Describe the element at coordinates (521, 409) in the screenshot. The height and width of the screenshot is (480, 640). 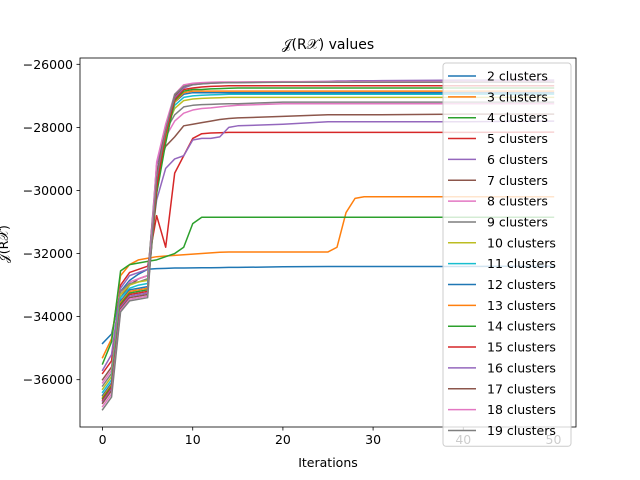
I see `legend-label: 18 clusters` at that location.